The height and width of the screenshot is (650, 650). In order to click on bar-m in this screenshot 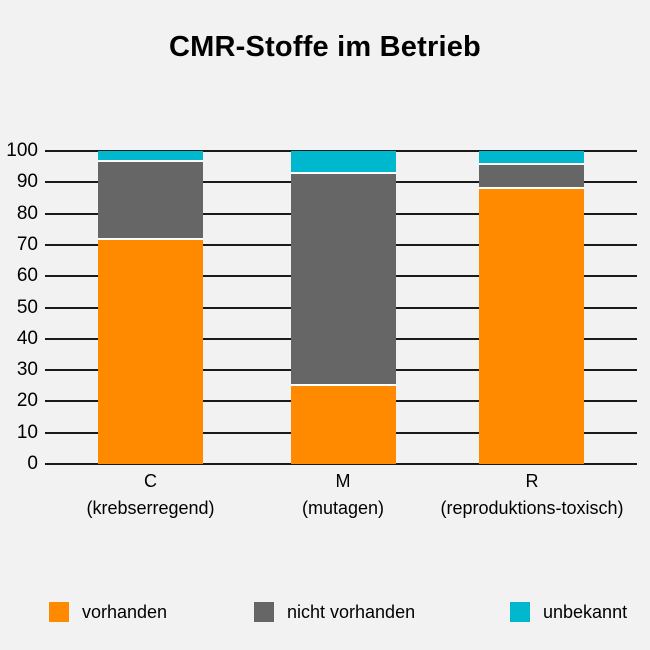, I will do `click(343, 307)`.